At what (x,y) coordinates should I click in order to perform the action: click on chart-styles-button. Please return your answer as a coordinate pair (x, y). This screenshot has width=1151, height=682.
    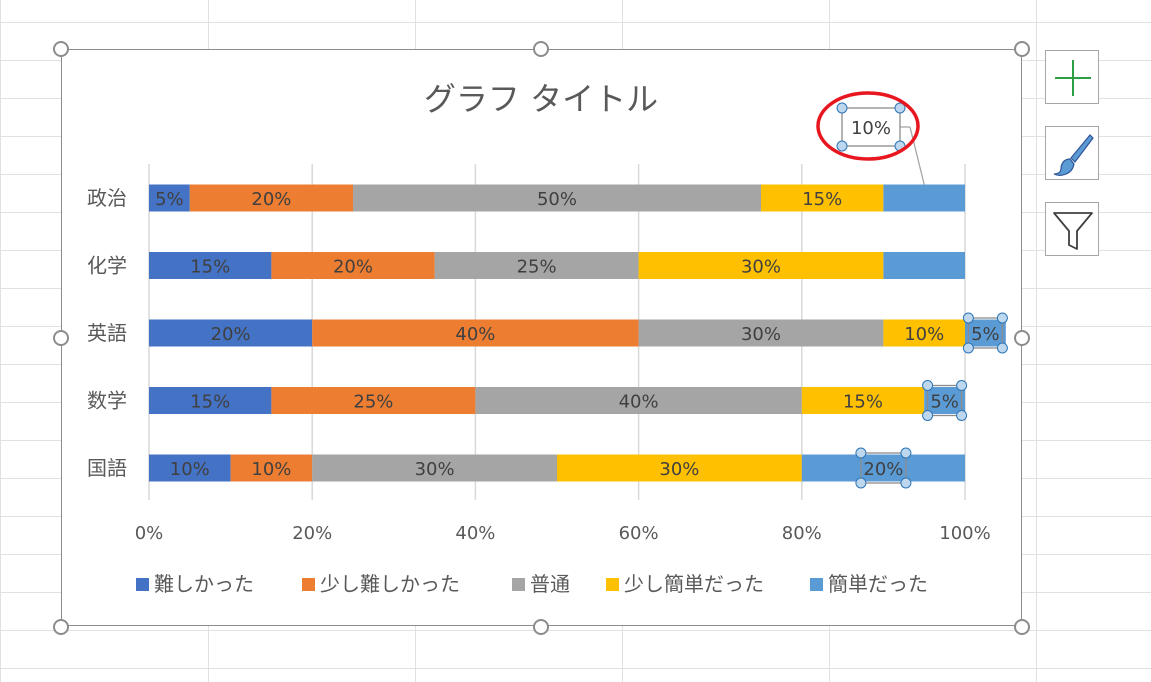
    Looking at the image, I should click on (1072, 153).